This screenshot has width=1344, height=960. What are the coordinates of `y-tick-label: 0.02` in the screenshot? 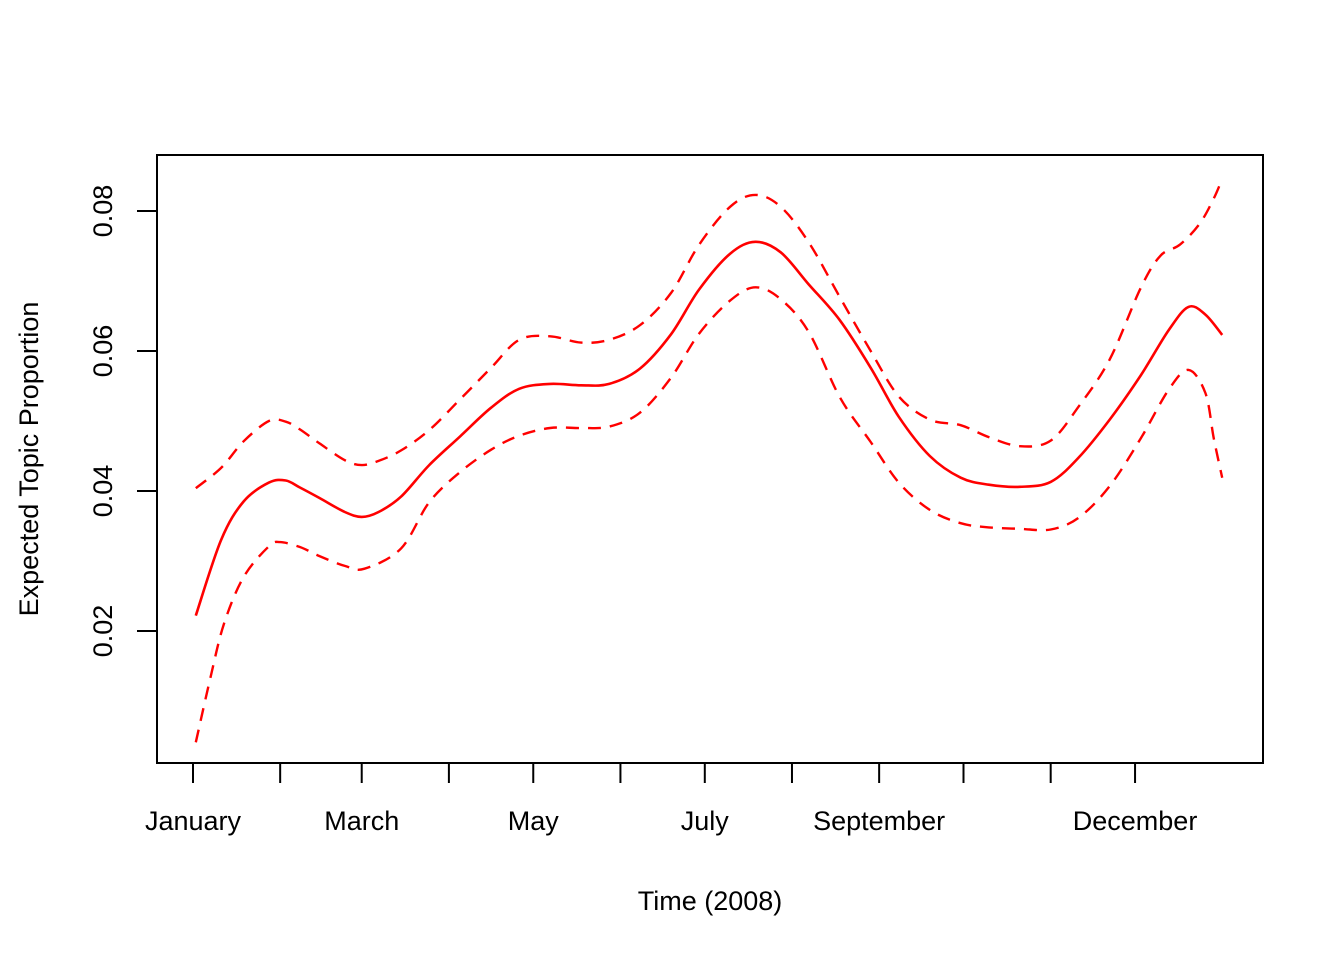 It's located at (103, 631).